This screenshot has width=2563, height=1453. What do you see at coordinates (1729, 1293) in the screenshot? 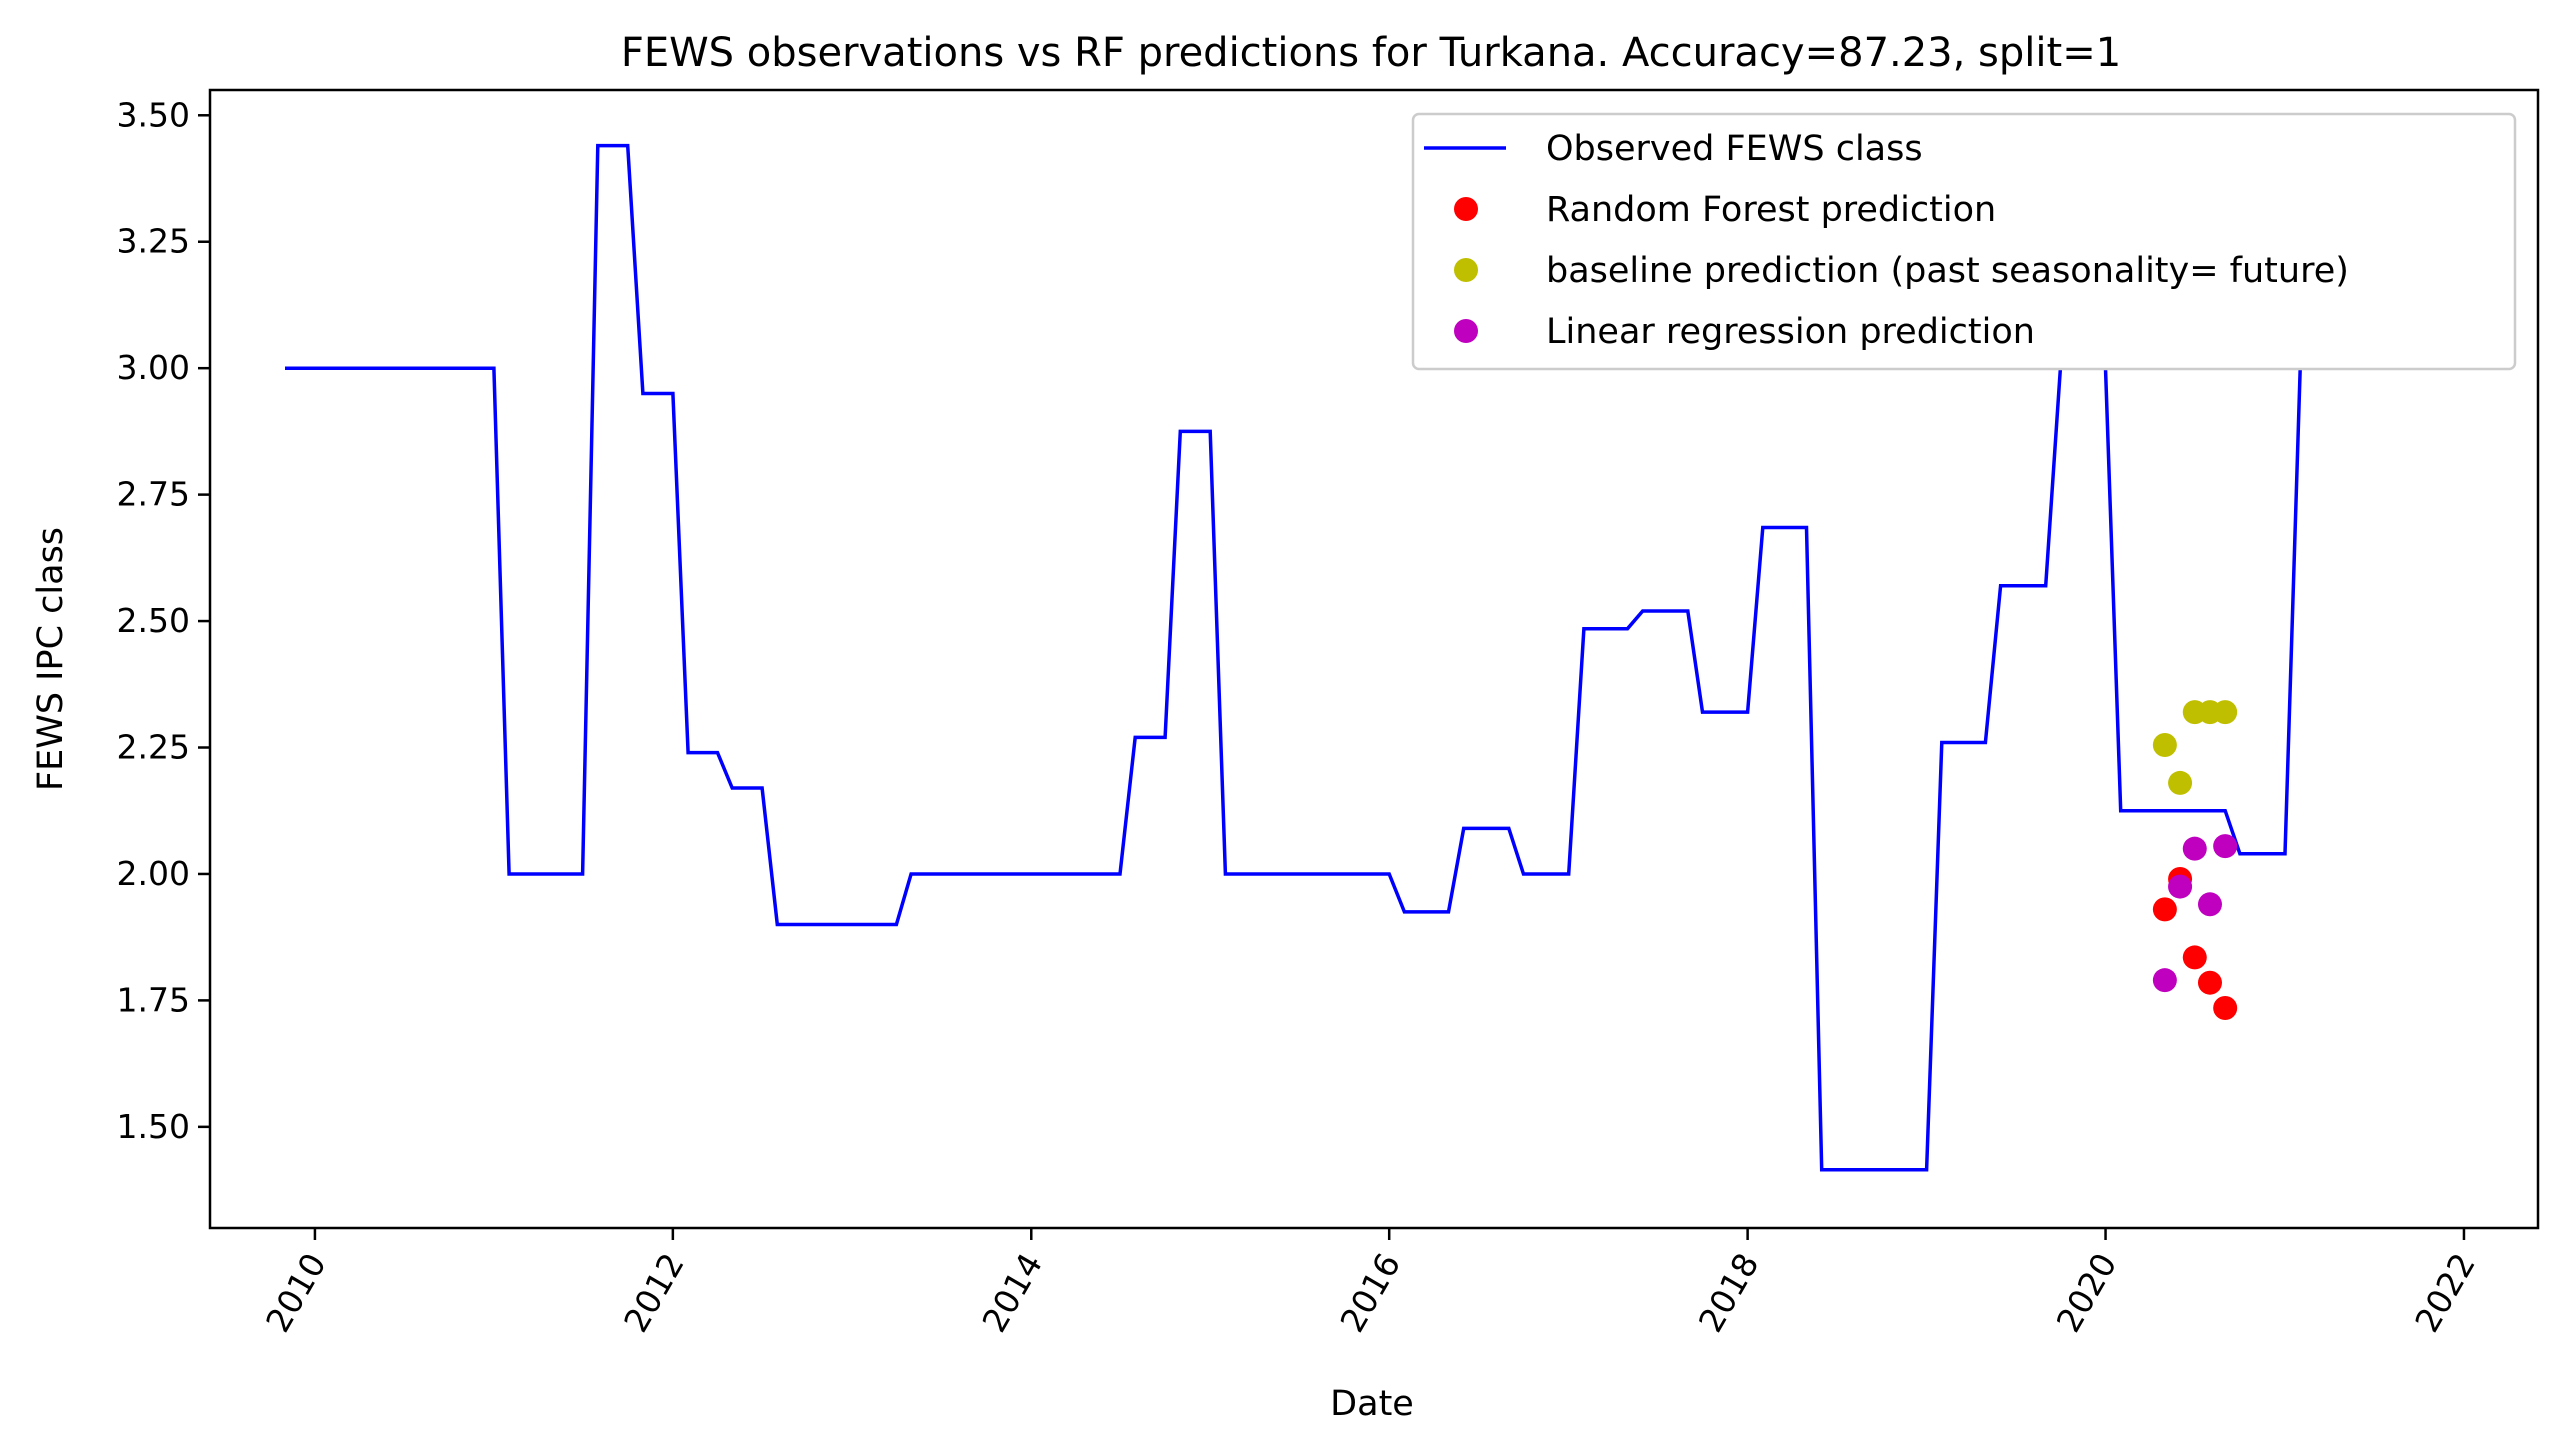
I see `x-tick-label-4: 2018` at bounding box center [1729, 1293].